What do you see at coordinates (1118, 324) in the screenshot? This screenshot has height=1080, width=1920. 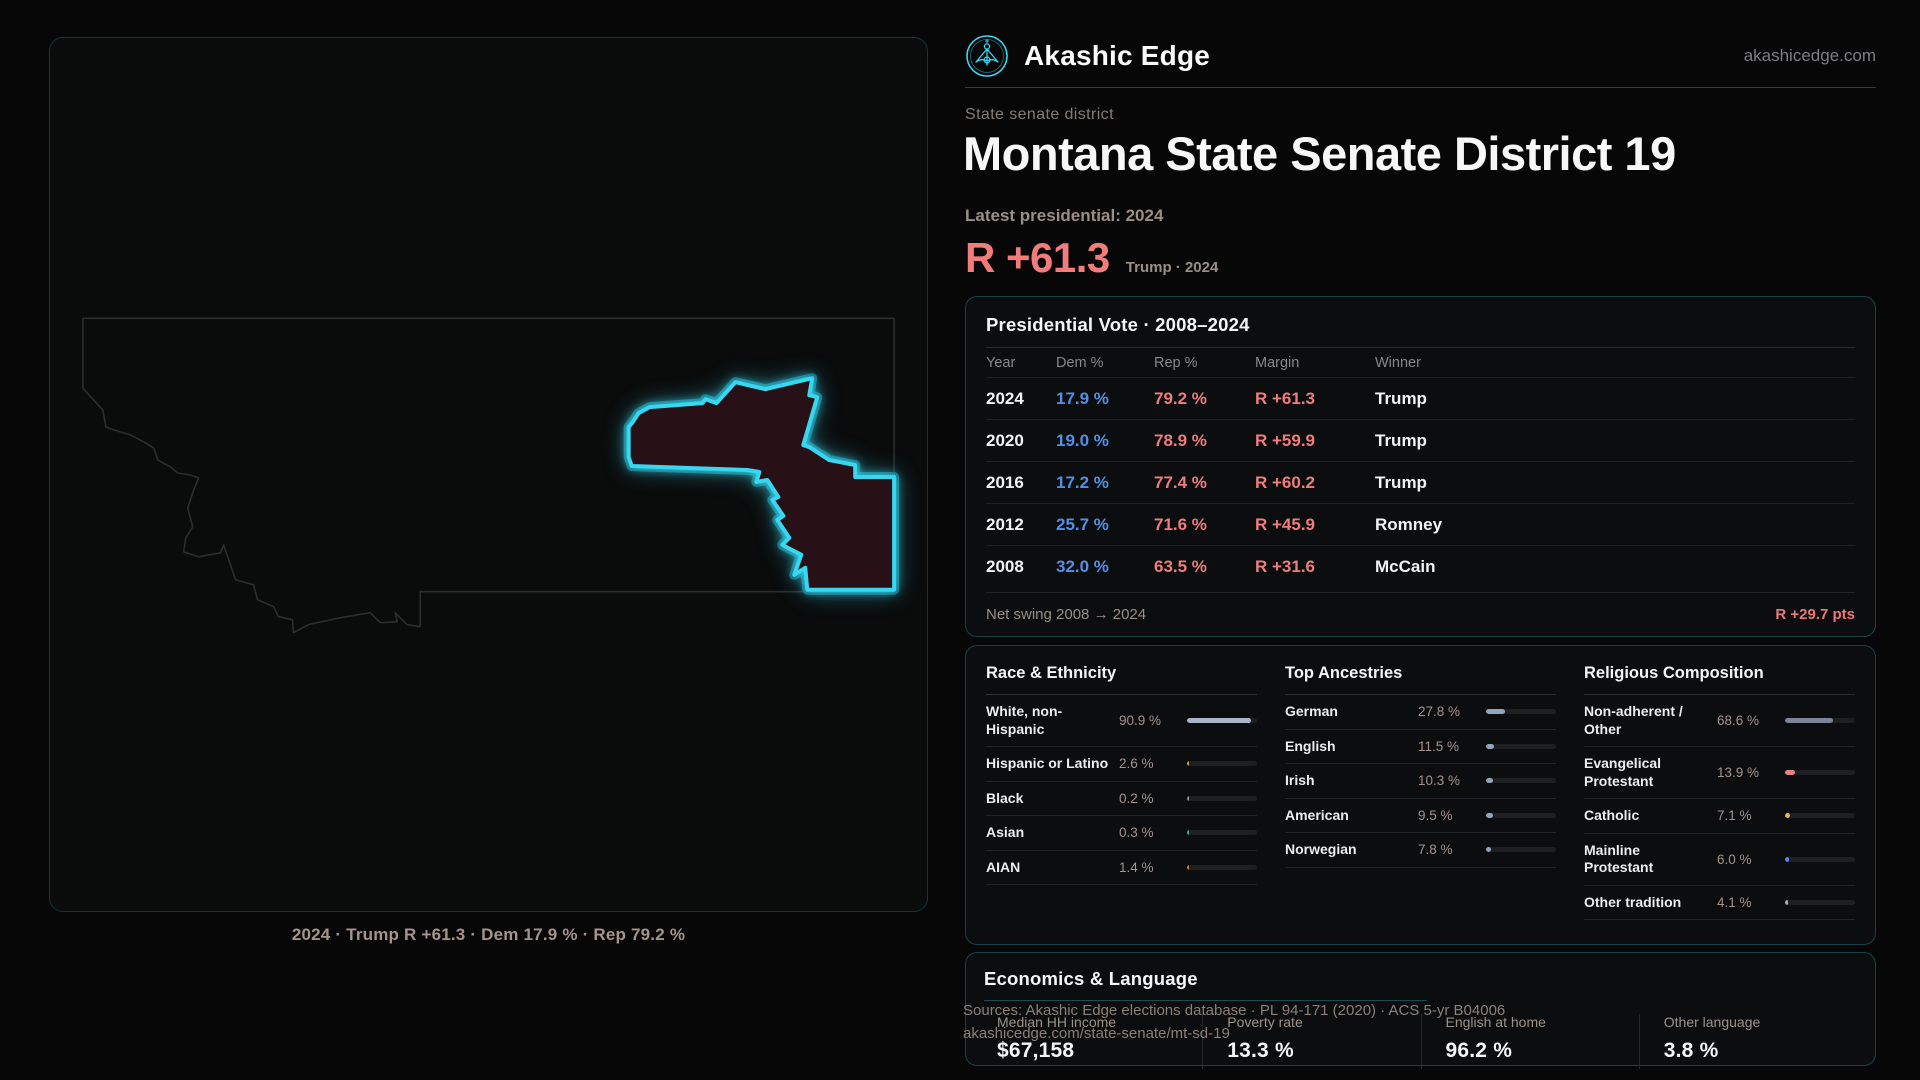 I see `presidential-vote-title: Presidential Vote · 2008–2024` at bounding box center [1118, 324].